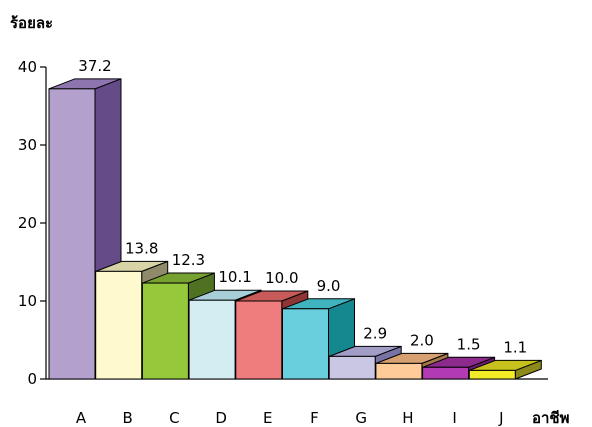 The width and height of the screenshot is (592, 427). Describe the element at coordinates (454, 418) in the screenshot. I see `category-label-i: I` at that location.